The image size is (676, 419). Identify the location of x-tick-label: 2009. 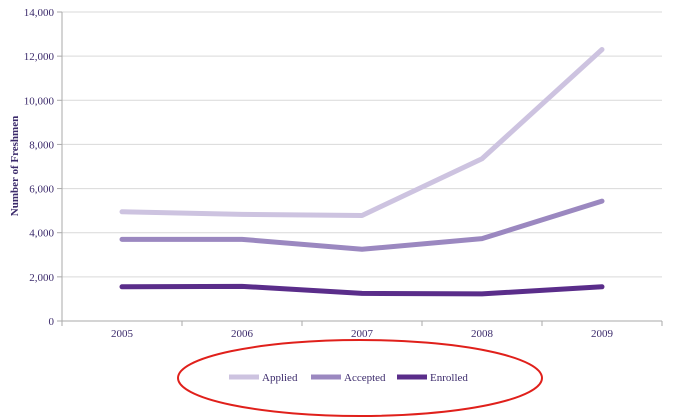
(602, 334).